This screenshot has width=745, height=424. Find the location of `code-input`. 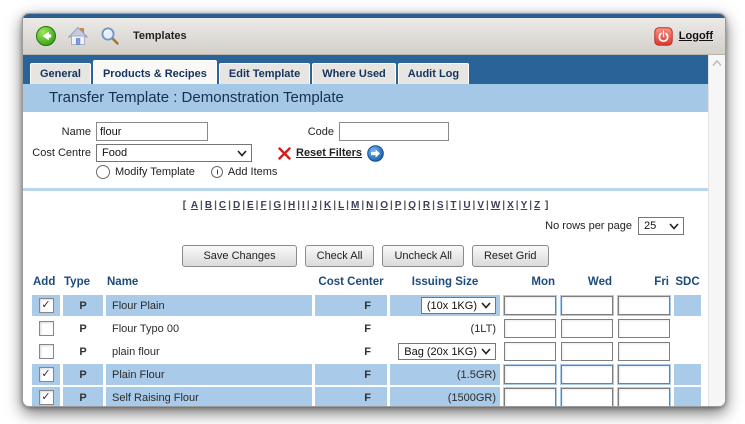

code-input is located at coordinates (394, 131).